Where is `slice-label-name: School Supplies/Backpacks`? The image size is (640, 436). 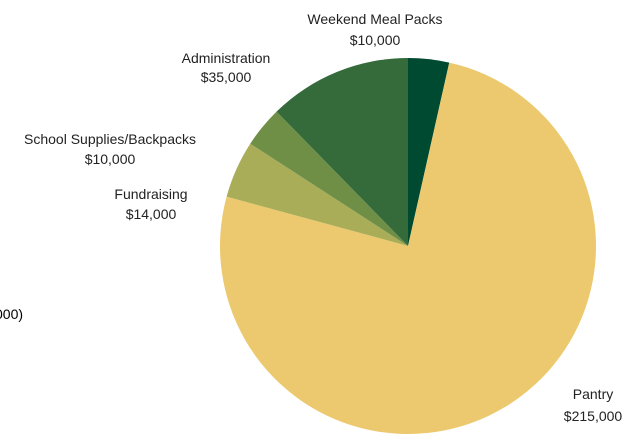 slice-label-name: School Supplies/Backpacks is located at coordinates (110, 139).